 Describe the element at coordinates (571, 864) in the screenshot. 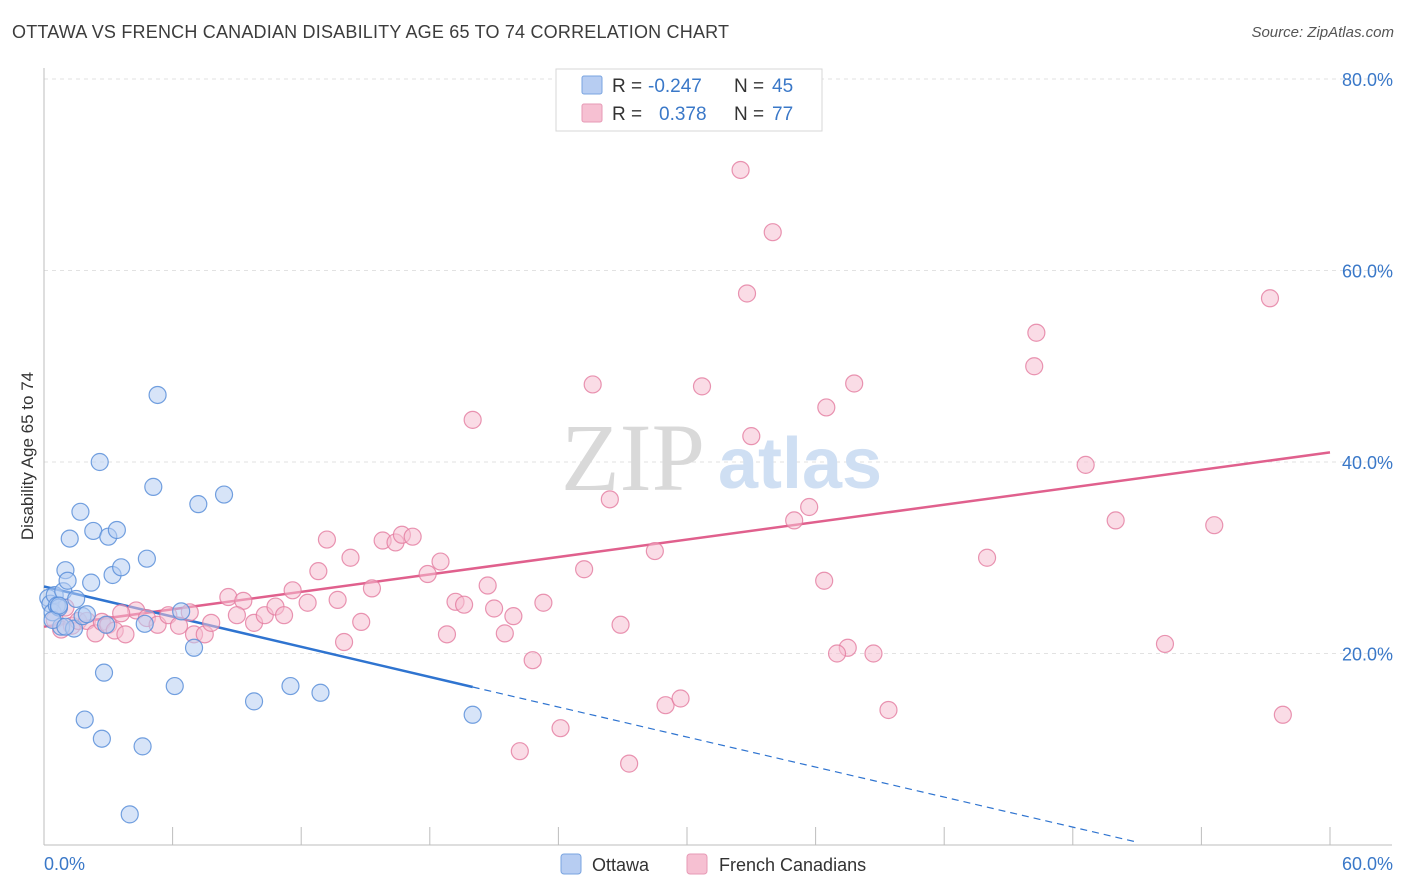

I see `legend-swatch-ottawa-bottom` at that location.